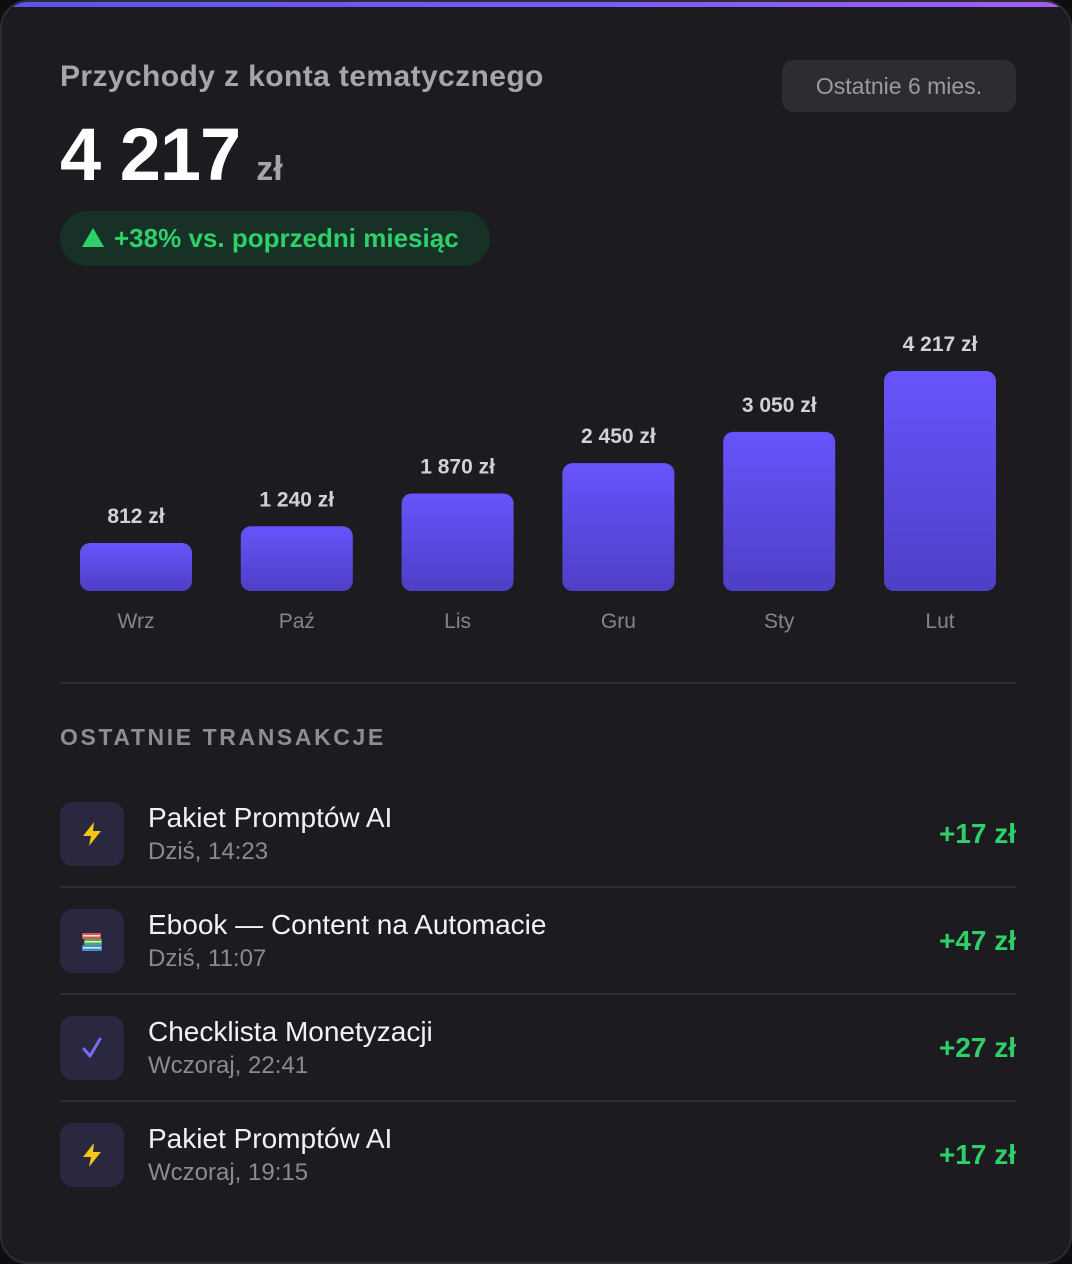 Image resolution: width=1072 pixels, height=1264 pixels. Describe the element at coordinates (135, 516) in the screenshot. I see `bar-value-label: 812 zł` at that location.